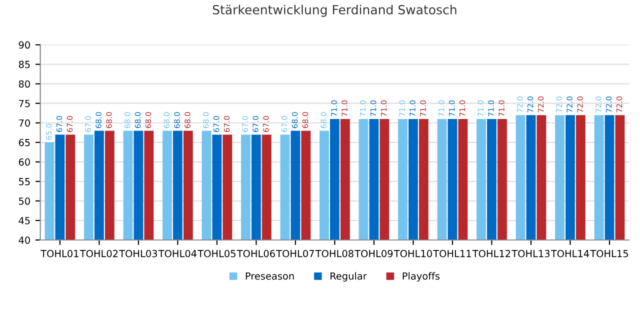  What do you see at coordinates (177, 254) in the screenshot?
I see `x-tick-label: TOHL04` at bounding box center [177, 254].